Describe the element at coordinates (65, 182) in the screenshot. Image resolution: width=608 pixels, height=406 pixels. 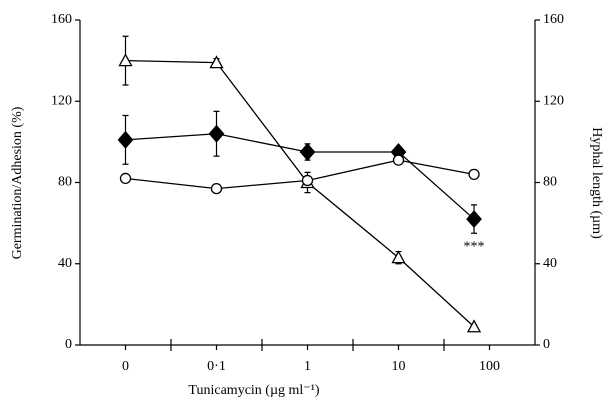
I see `y-tick-label: 80` at that location.